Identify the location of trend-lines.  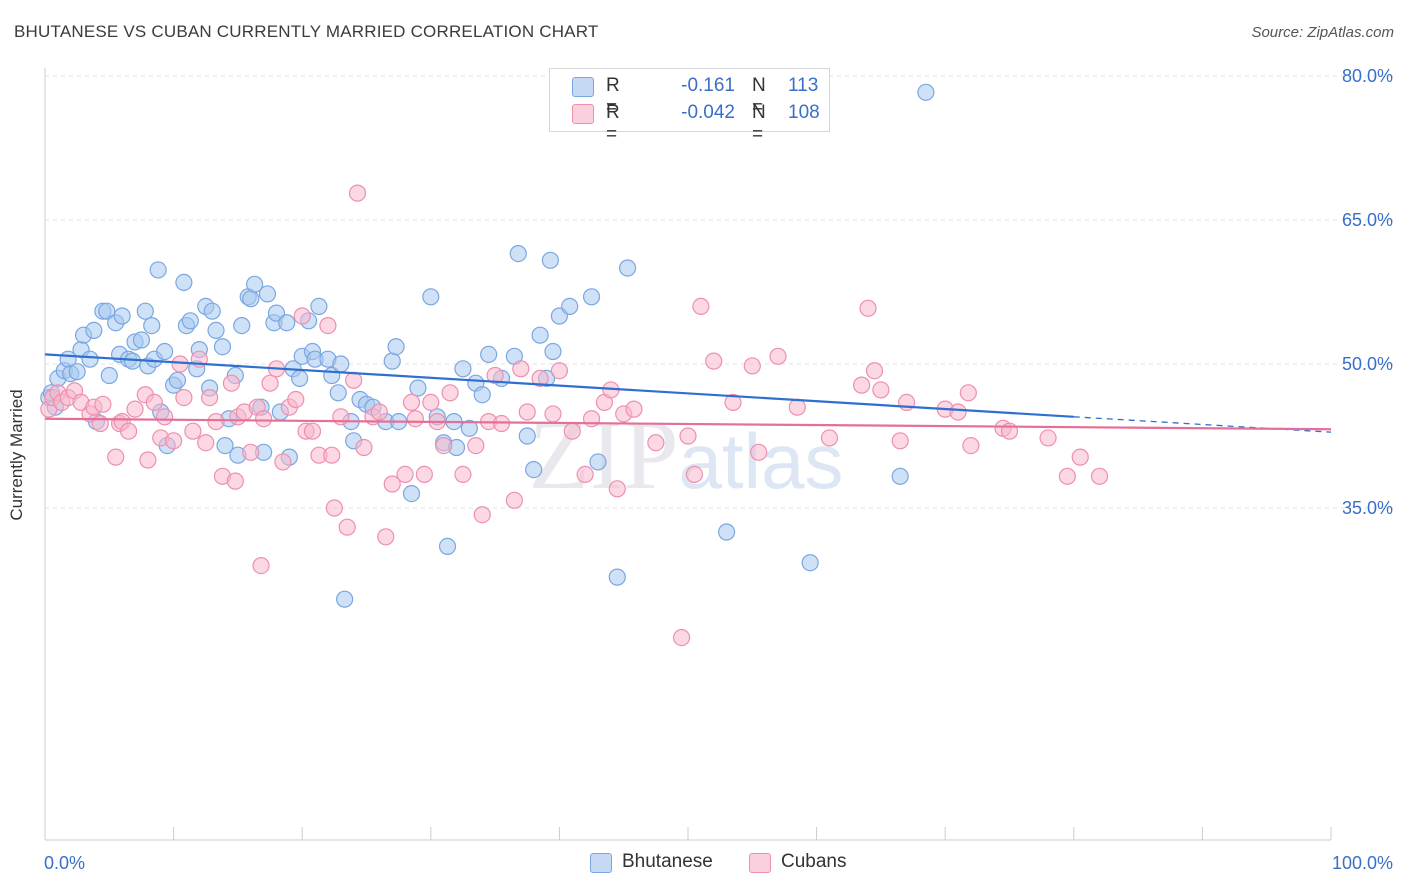
(688, 393).